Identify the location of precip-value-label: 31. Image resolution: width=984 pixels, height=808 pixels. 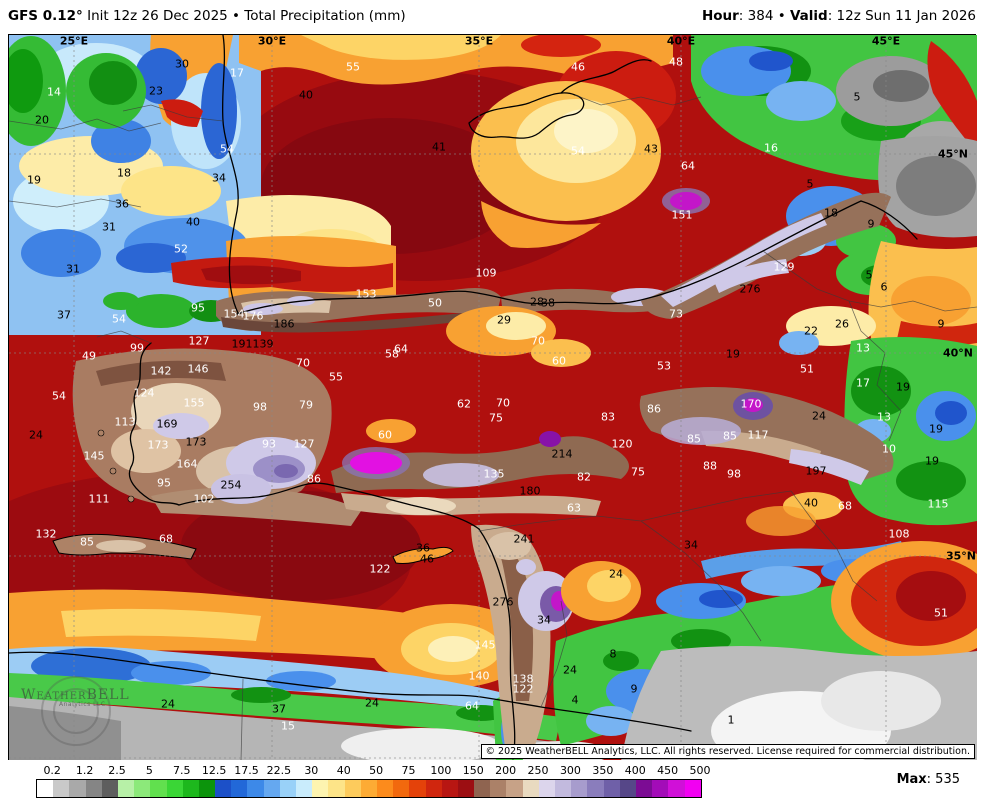
(73, 269).